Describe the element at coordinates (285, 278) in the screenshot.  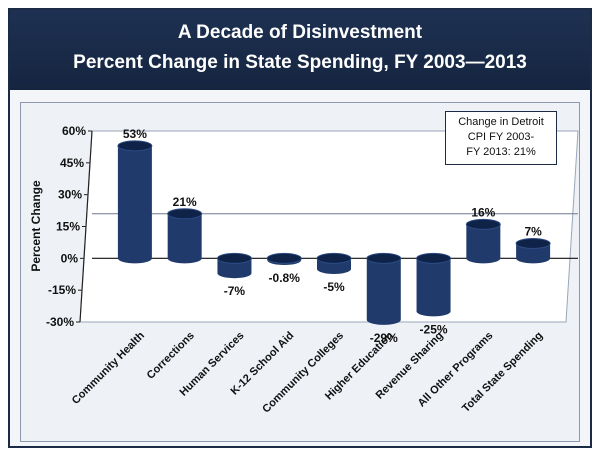
I see `data-label: -0.8%` at that location.